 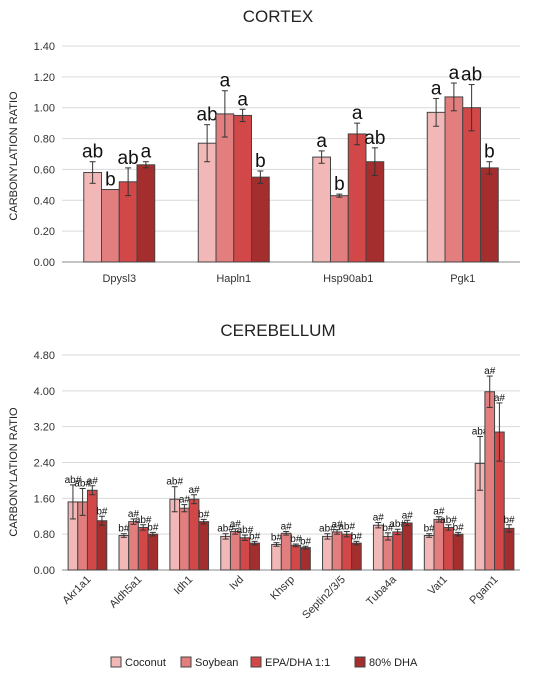 I want to click on cortex-title: CORTEX, so click(x=278, y=16).